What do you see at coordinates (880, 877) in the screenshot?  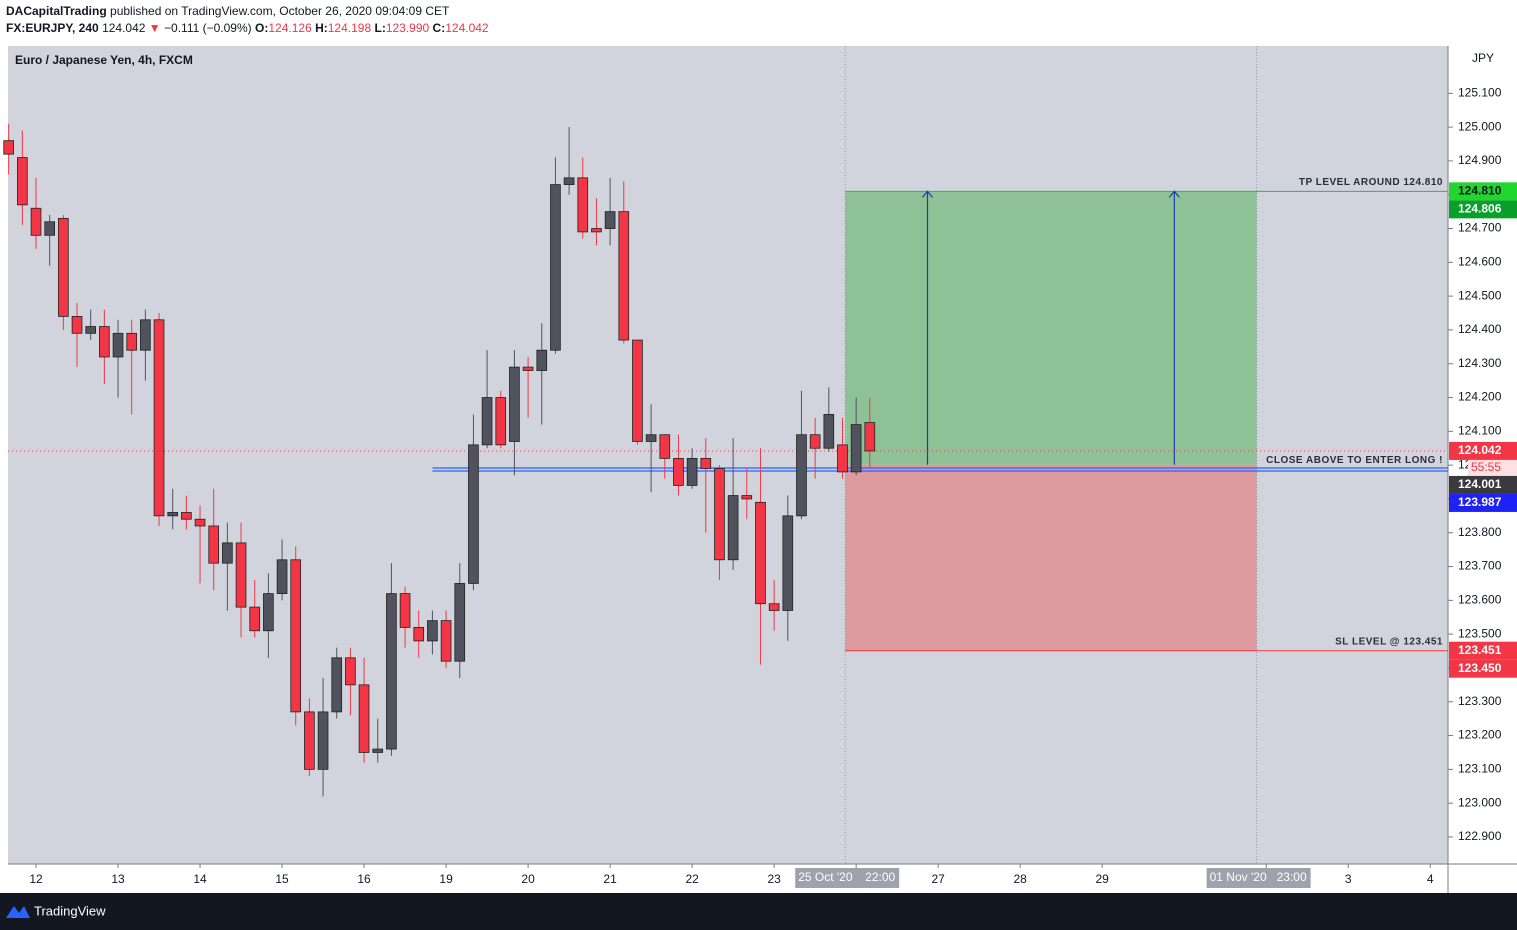 I see `x-marker-time: 22:00` at bounding box center [880, 877].